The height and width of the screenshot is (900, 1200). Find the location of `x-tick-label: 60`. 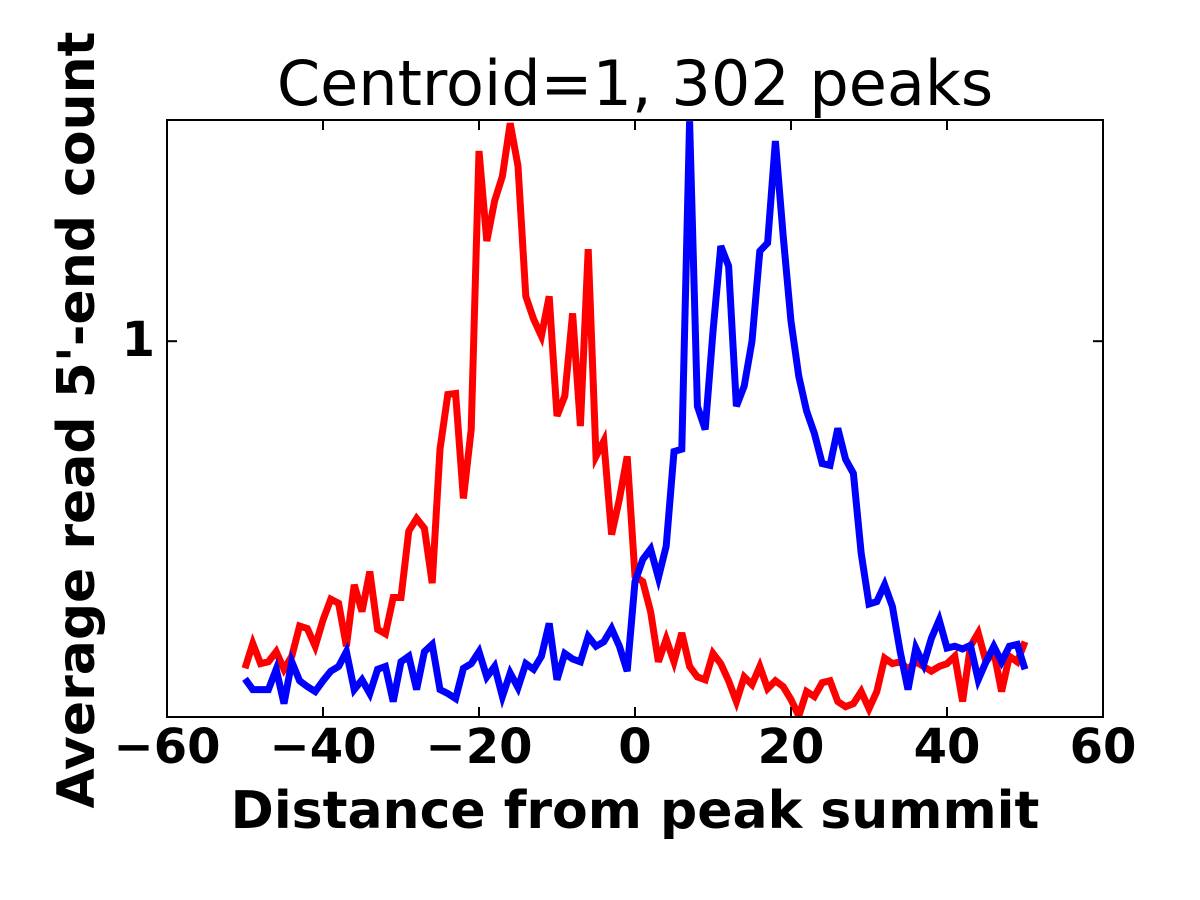

x-tick-label: 60 is located at coordinates (1103, 747).